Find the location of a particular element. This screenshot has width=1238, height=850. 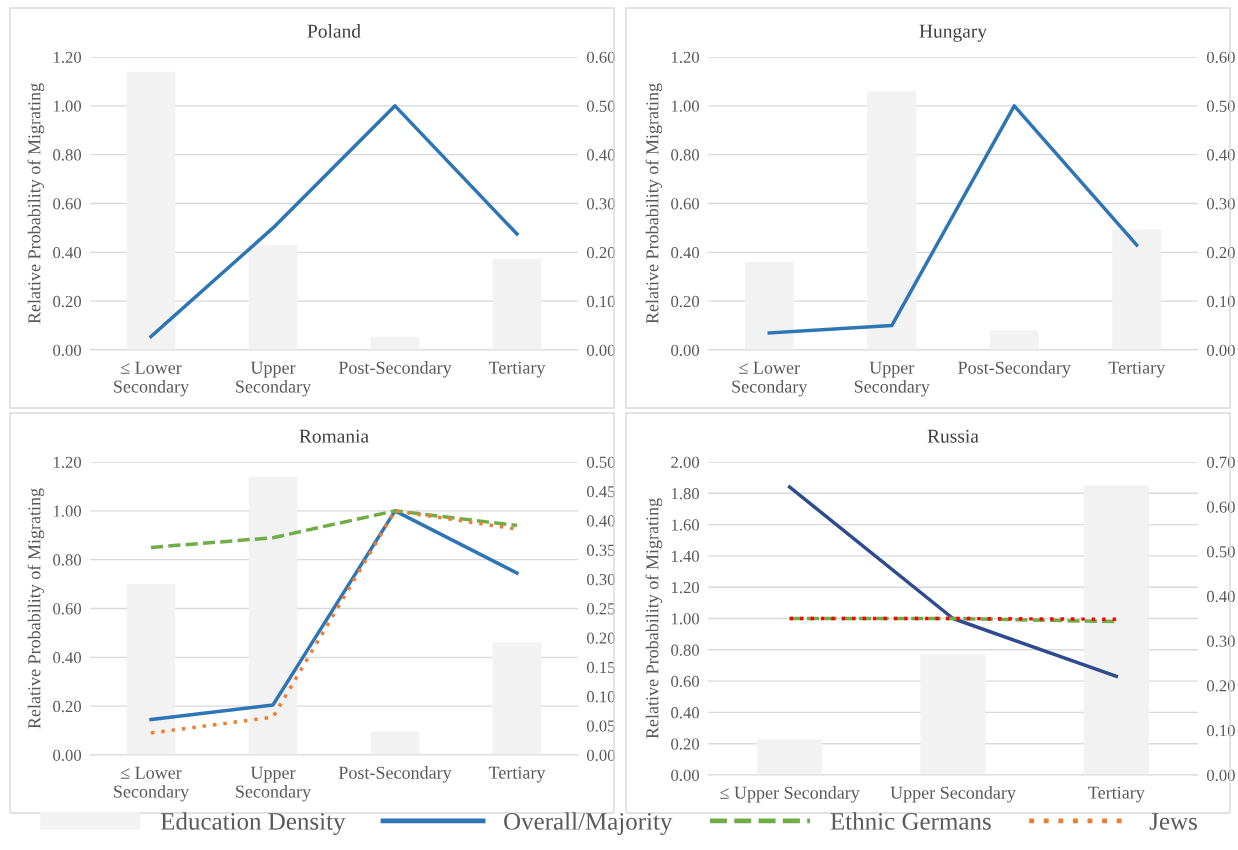

y2-tick-label: 0.35 is located at coordinates (600, 550).